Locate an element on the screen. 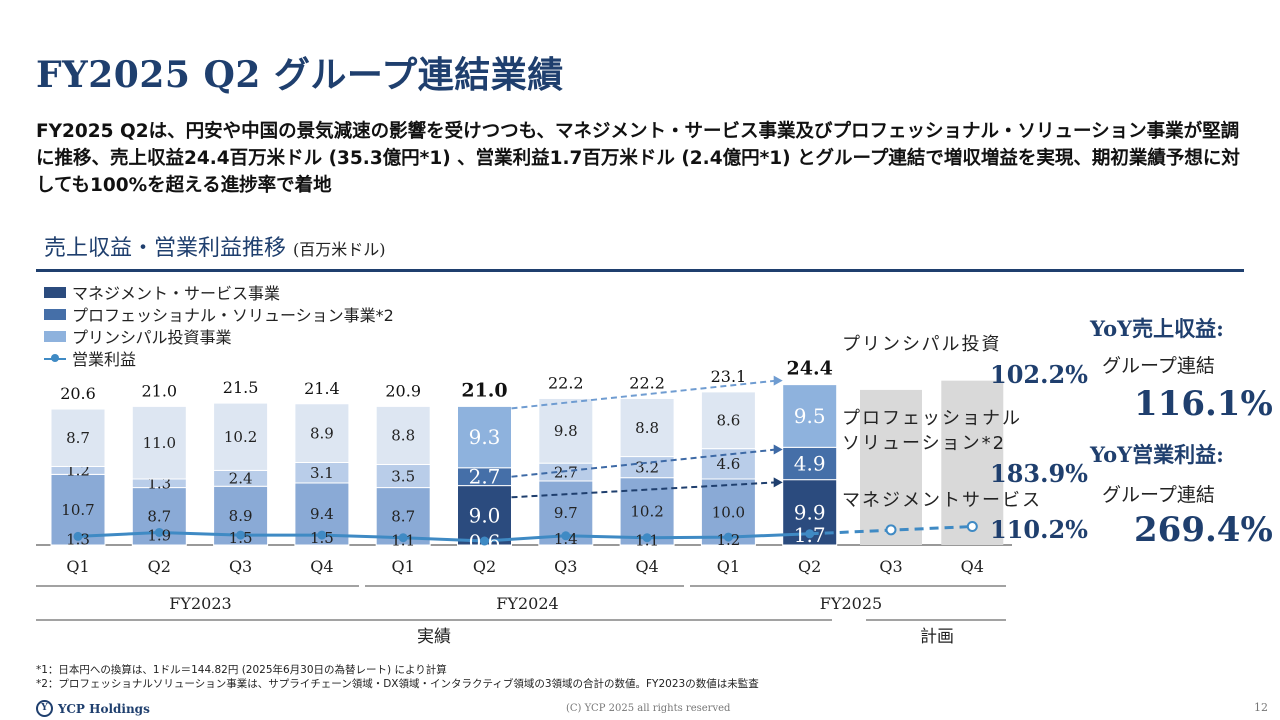 This screenshot has width=1280, height=720. footer-logo: Y YCP Holdings is located at coordinates (93, 708).